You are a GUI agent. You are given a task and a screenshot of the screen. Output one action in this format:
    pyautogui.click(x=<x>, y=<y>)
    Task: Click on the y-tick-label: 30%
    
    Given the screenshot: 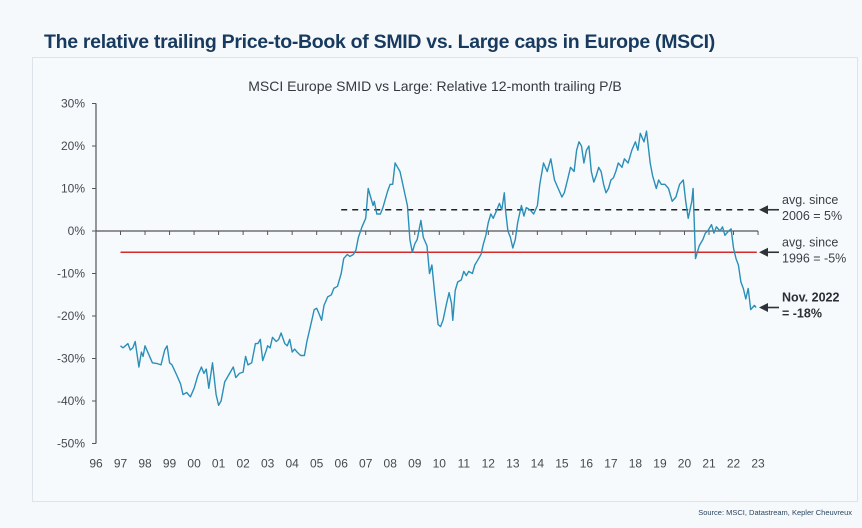 What is the action you would take?
    pyautogui.click(x=73, y=104)
    